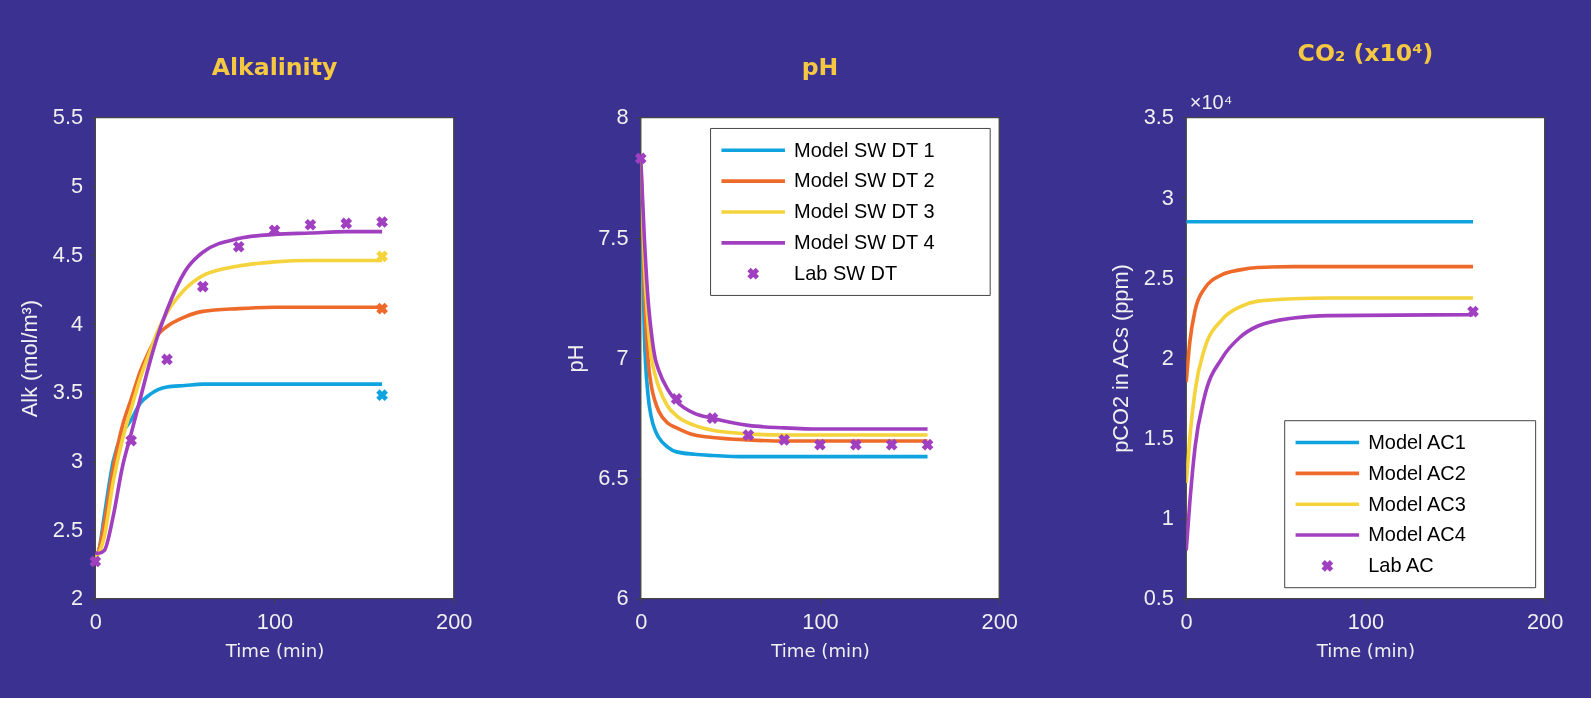 Image resolution: width=1591 pixels, height=704 pixels. What do you see at coordinates (68, 254) in the screenshot?
I see `y-tick-label: 4.5` at bounding box center [68, 254].